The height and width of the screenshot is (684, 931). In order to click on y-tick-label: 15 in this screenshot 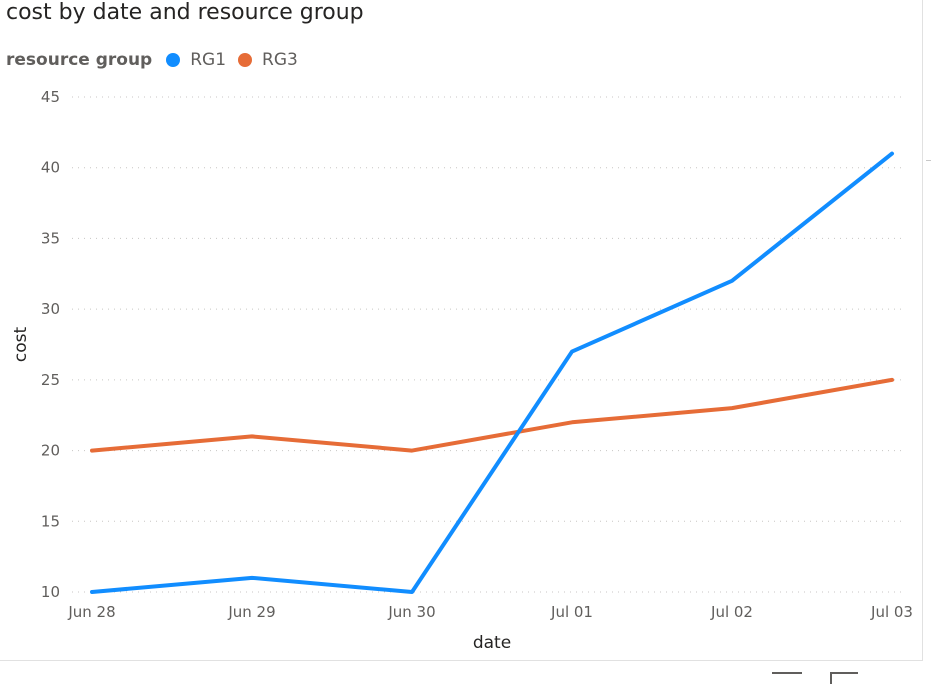, I will do `click(50, 521)`.